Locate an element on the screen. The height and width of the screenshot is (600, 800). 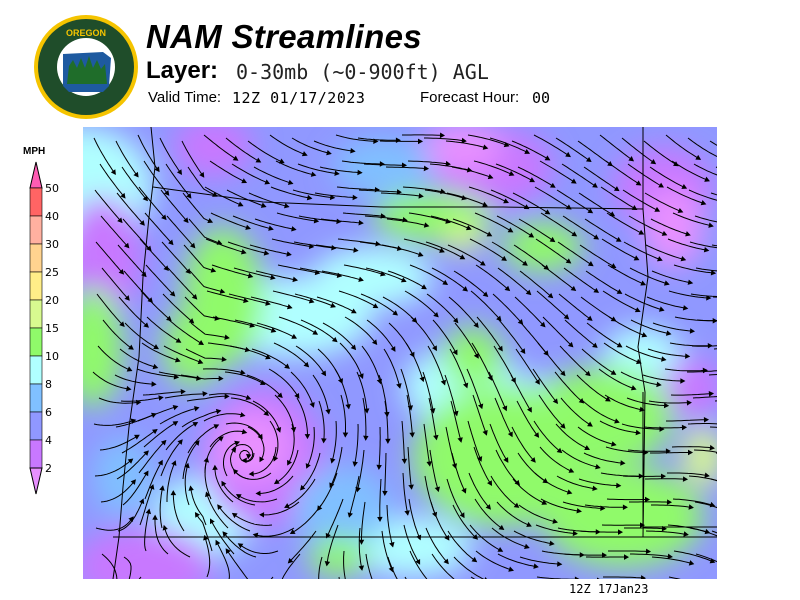
svg-text: OREGON is located at coordinates (86, 33).